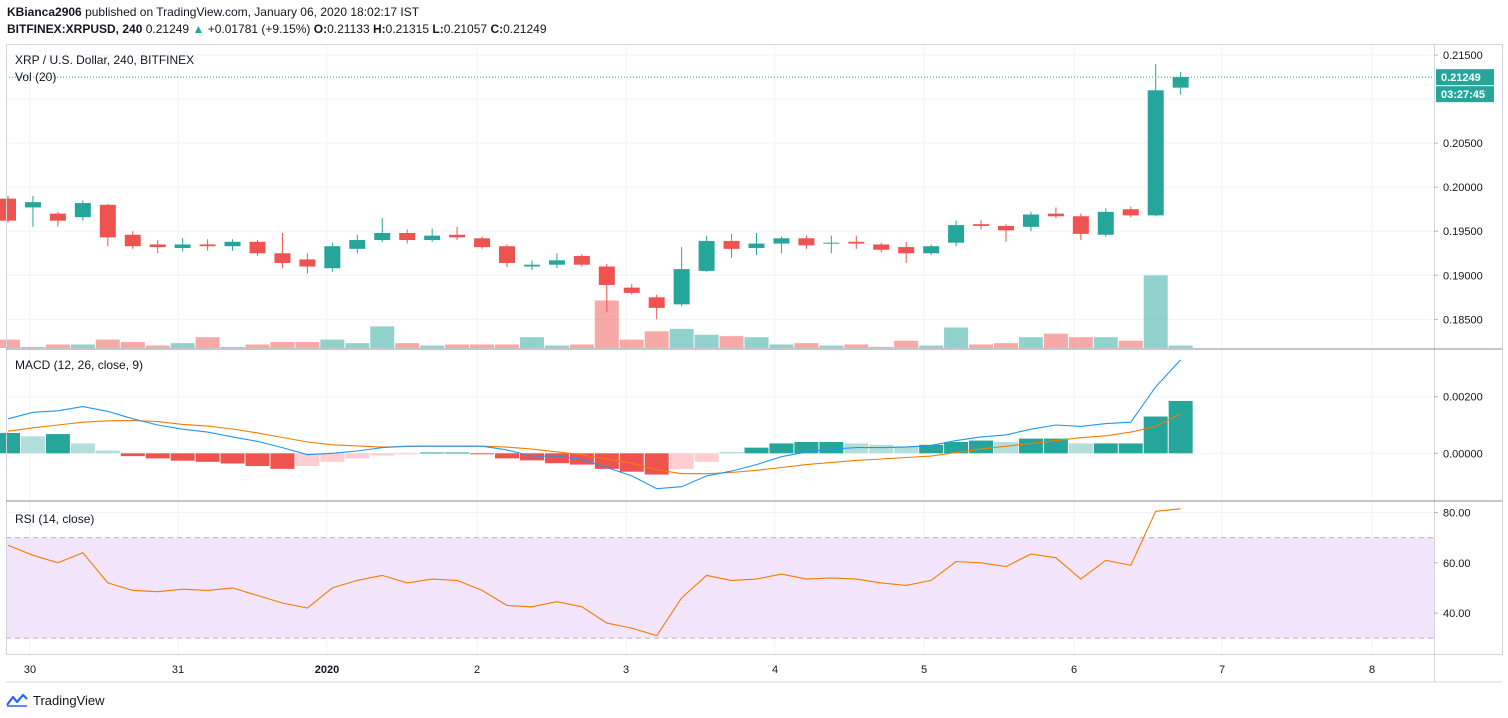 The height and width of the screenshot is (718, 1508). Describe the element at coordinates (1463, 232) in the screenshot. I see `price-axis-label: 0.19500` at that location.